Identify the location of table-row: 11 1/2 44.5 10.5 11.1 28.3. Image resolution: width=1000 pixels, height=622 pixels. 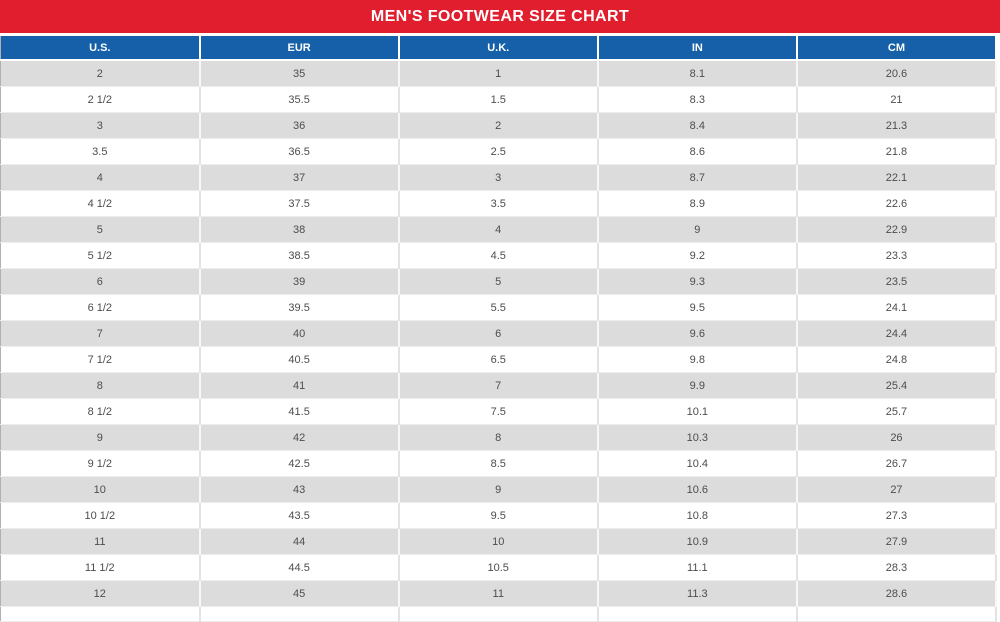
(499, 567).